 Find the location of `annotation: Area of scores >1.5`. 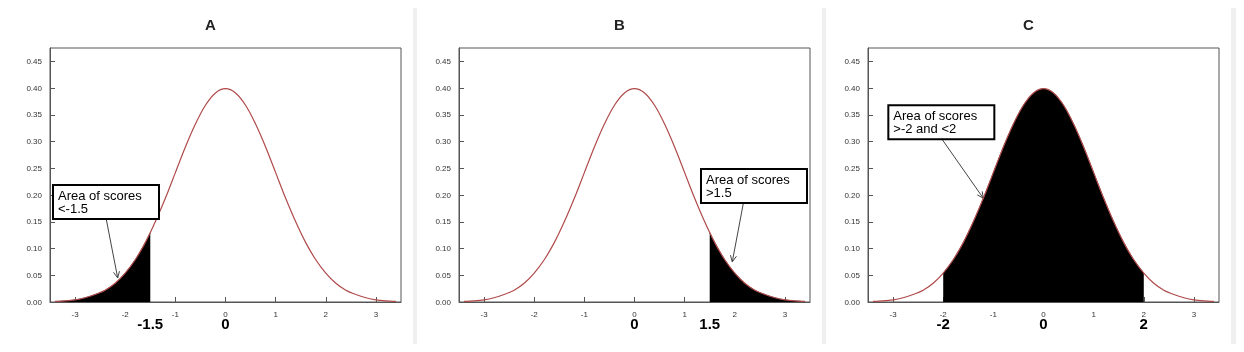

annotation: Area of scores >1.5 is located at coordinates (750, 185).